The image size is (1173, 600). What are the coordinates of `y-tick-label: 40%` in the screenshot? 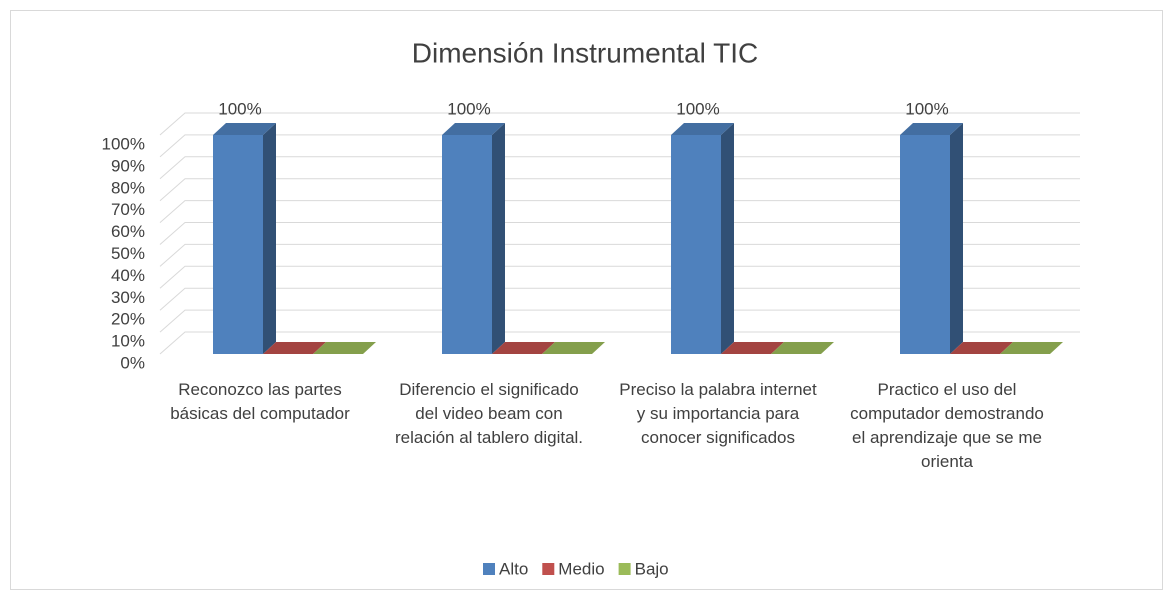 It's located at (128, 275).